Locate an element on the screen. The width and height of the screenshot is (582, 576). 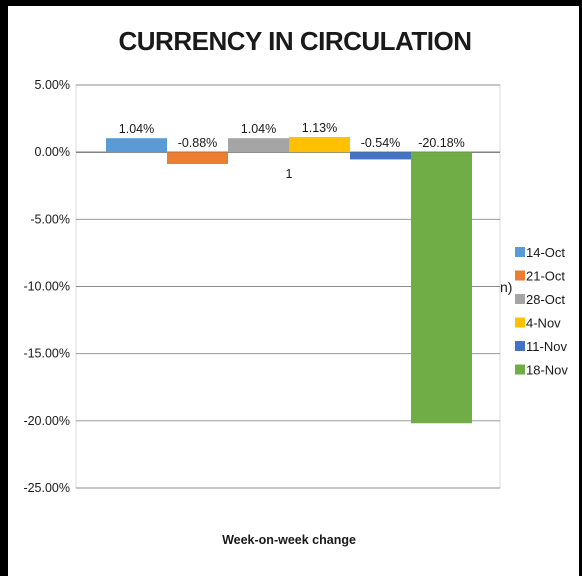
data-label-18-nov: -20.18% is located at coordinates (441, 143).